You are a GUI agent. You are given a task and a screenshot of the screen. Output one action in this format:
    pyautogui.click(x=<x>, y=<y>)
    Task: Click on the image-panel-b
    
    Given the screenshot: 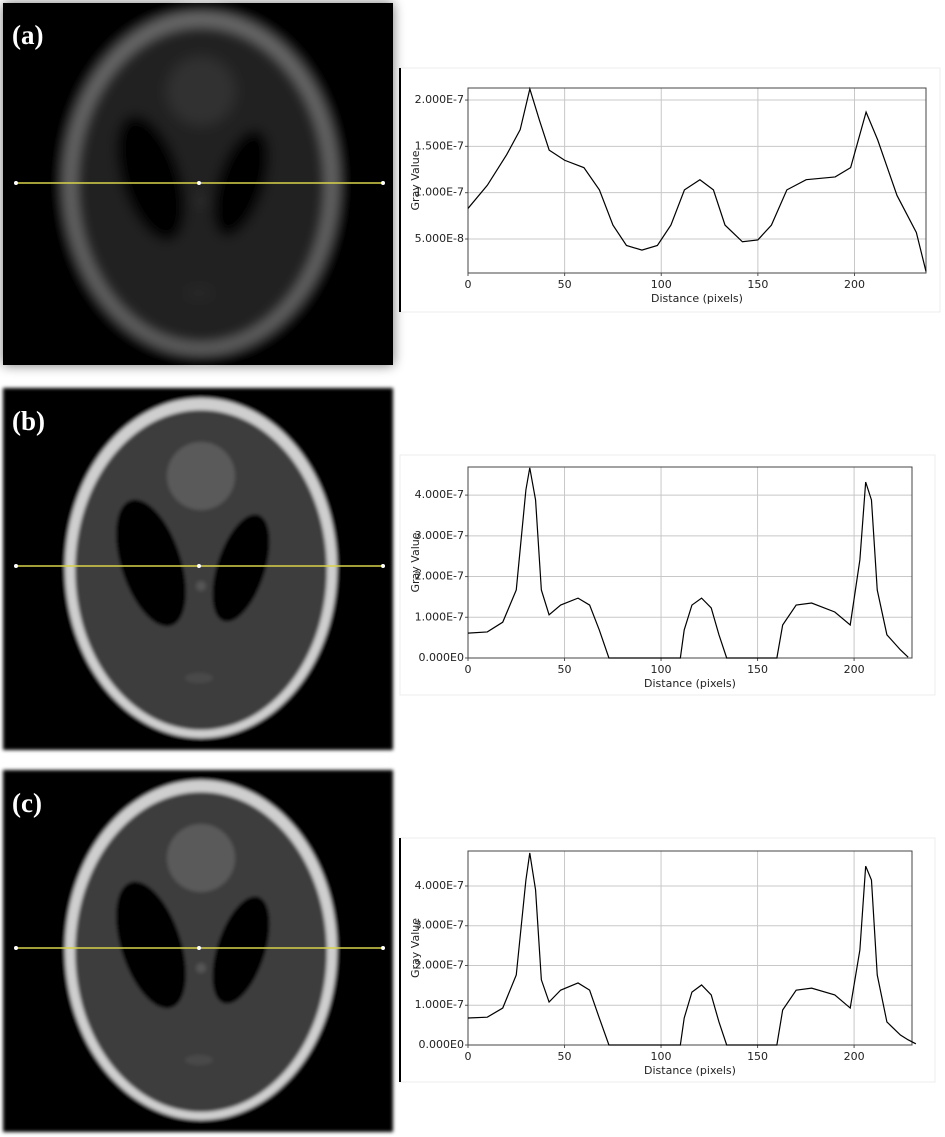 What is the action you would take?
    pyautogui.click(x=198, y=569)
    